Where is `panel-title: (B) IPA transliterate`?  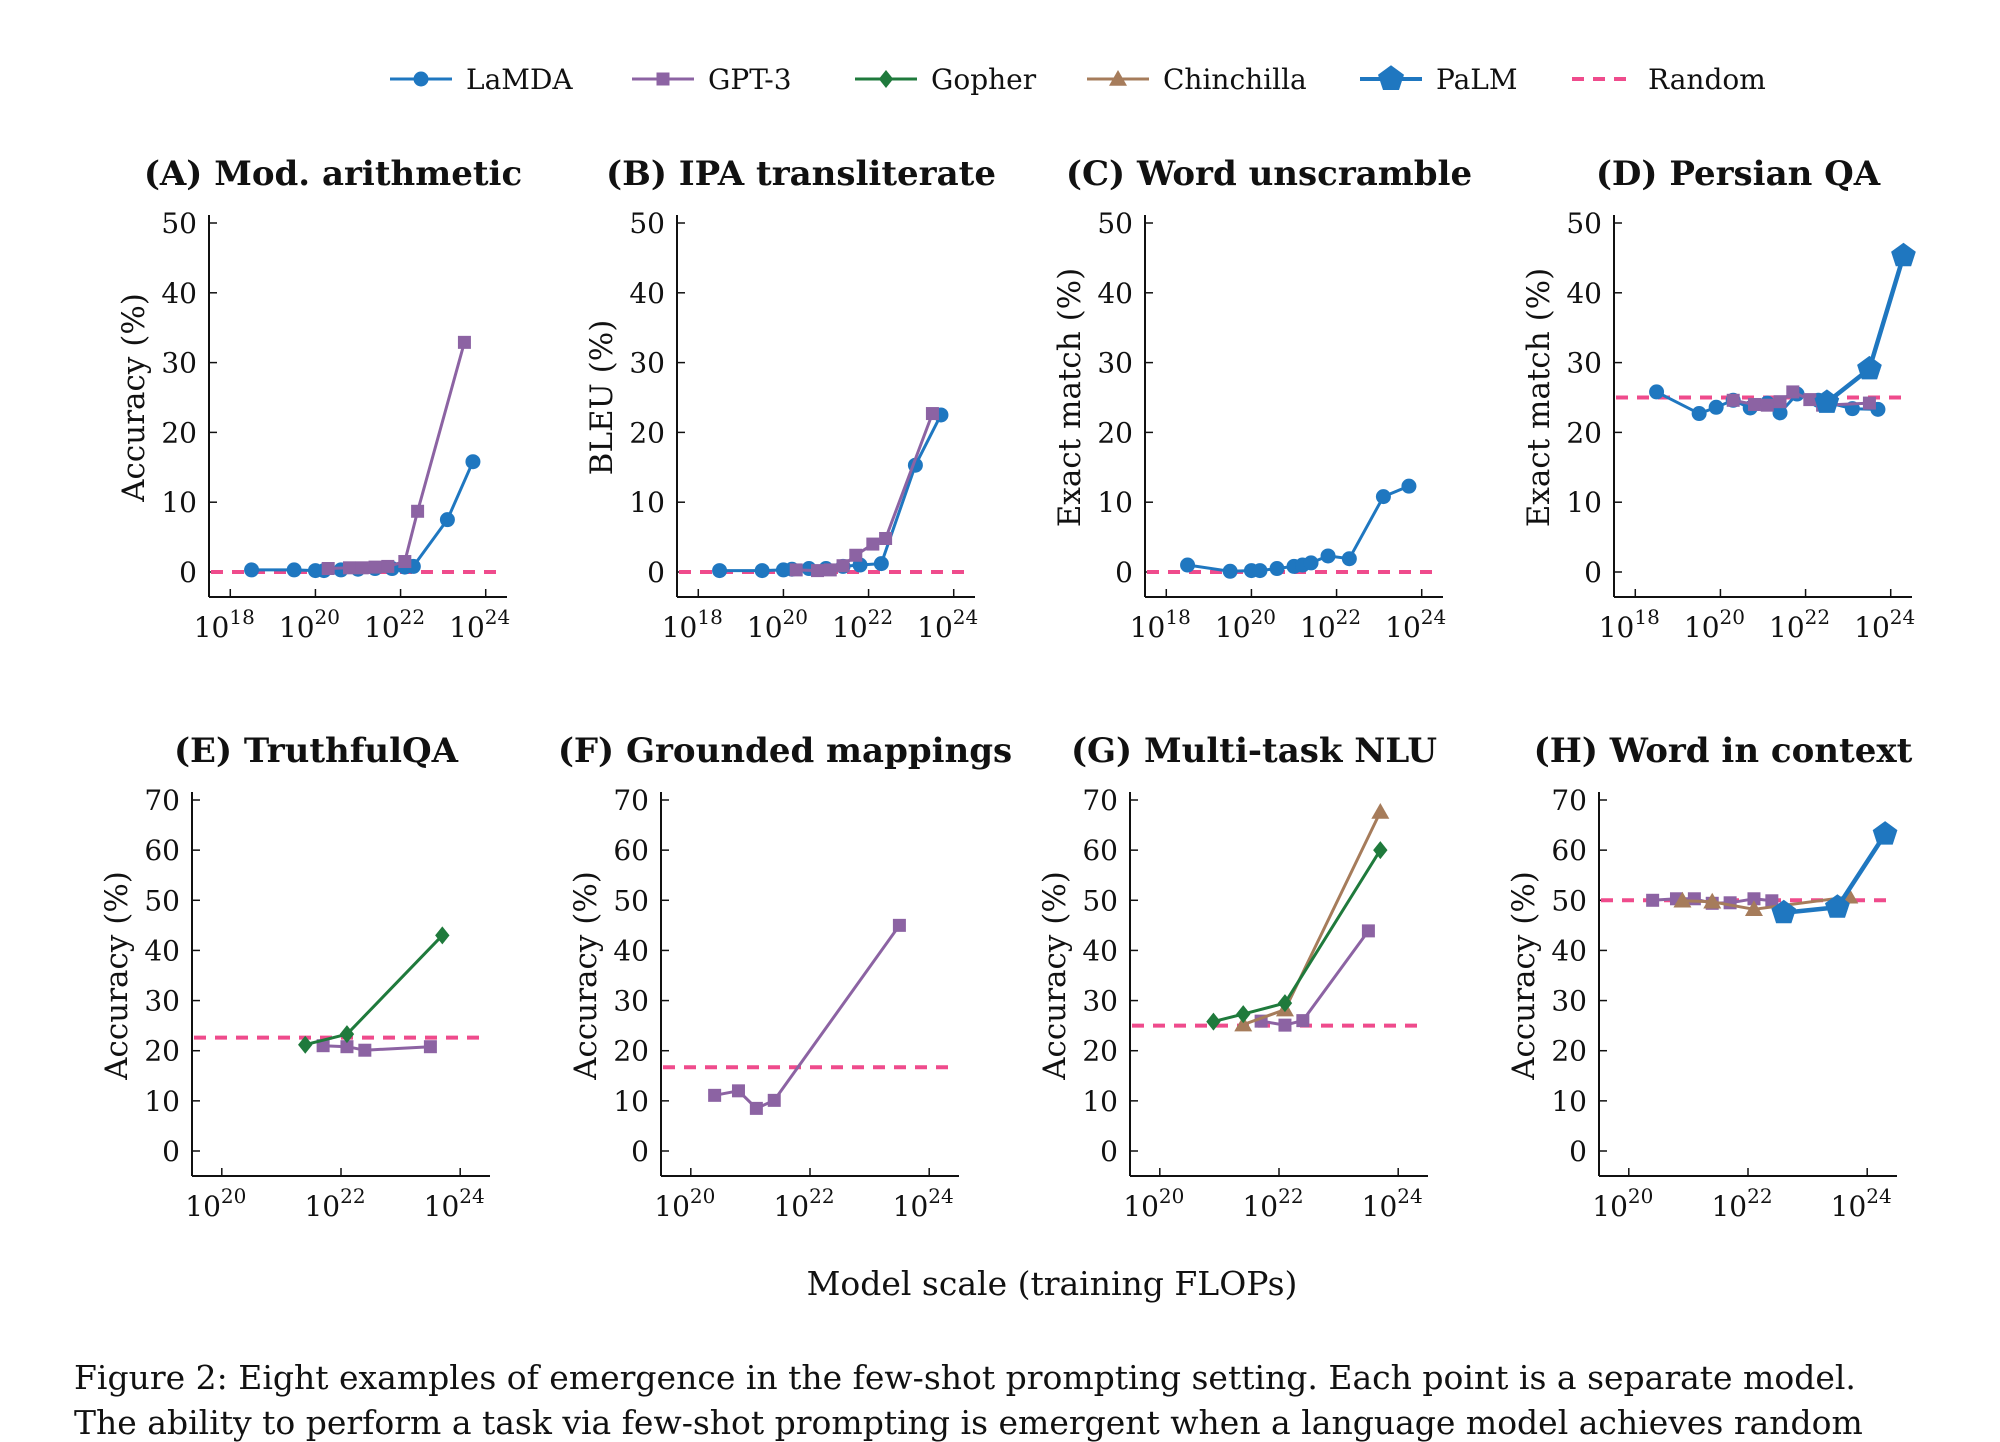 panel-title: (B) IPA transliterate is located at coordinates (801, 174).